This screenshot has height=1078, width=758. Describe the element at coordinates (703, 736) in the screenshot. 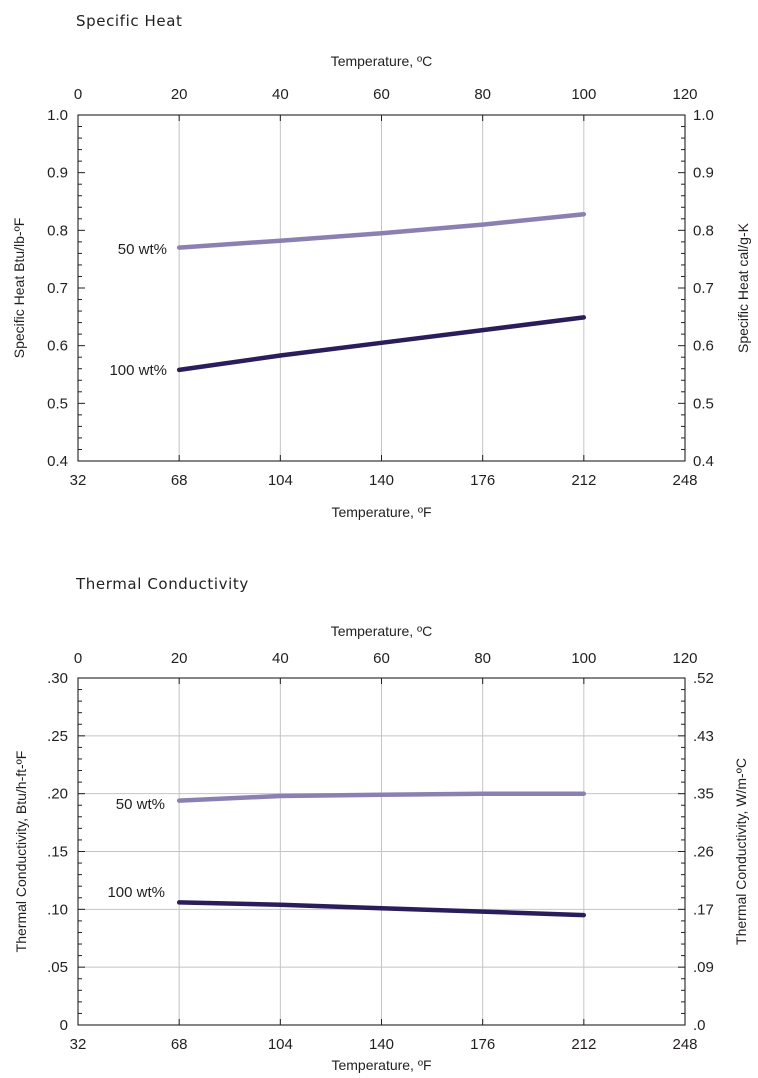

I see `y2-tick-label: .43` at that location.